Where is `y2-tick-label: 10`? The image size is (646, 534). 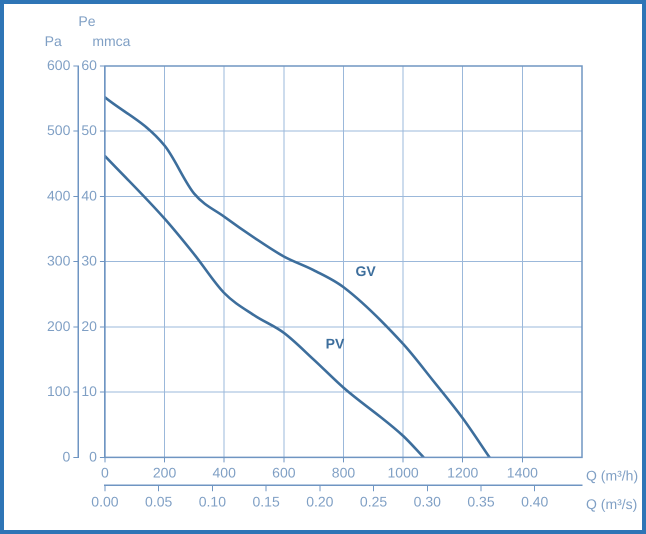 y2-tick-label: 10 is located at coordinates (89, 391).